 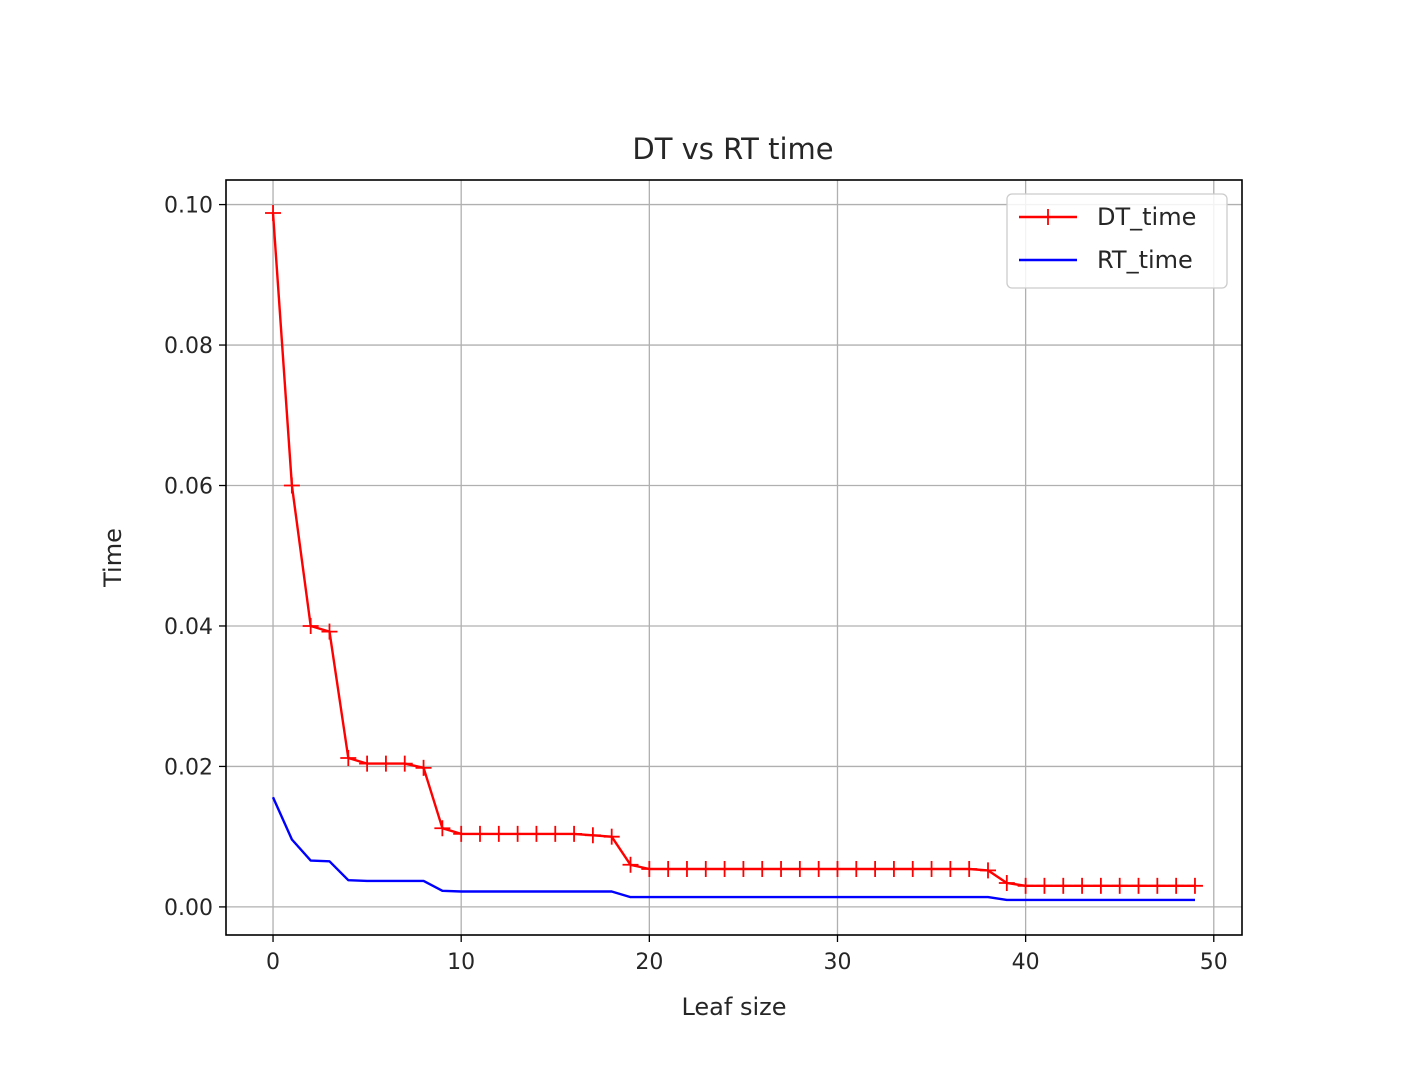 I want to click on legend-item-rt-time: RT_time, so click(x=1106, y=260).